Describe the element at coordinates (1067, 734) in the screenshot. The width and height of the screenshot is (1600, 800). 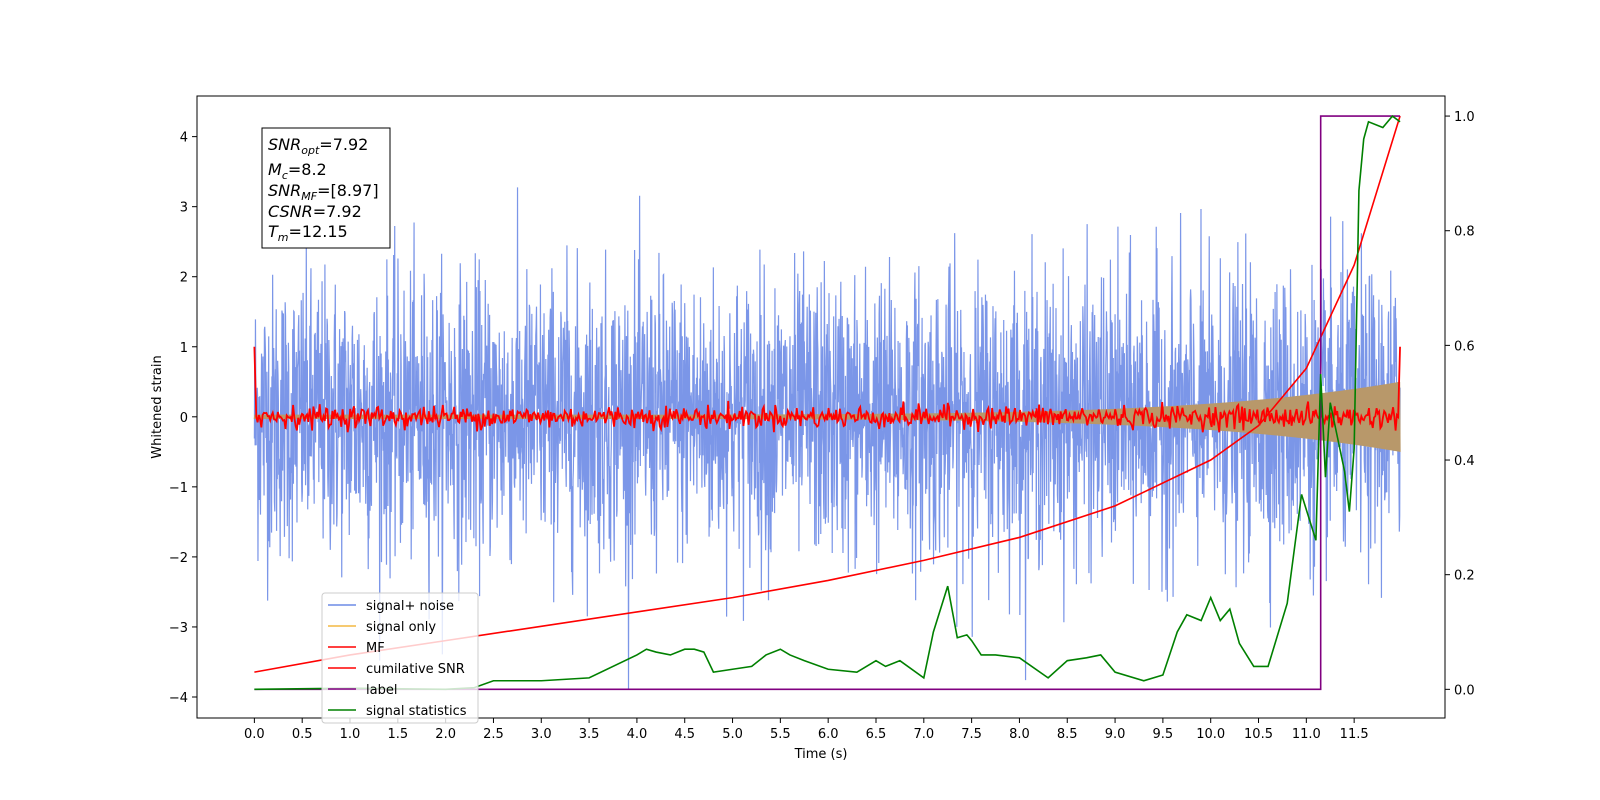
I see `x-tick-label-17: 8.5` at that location.